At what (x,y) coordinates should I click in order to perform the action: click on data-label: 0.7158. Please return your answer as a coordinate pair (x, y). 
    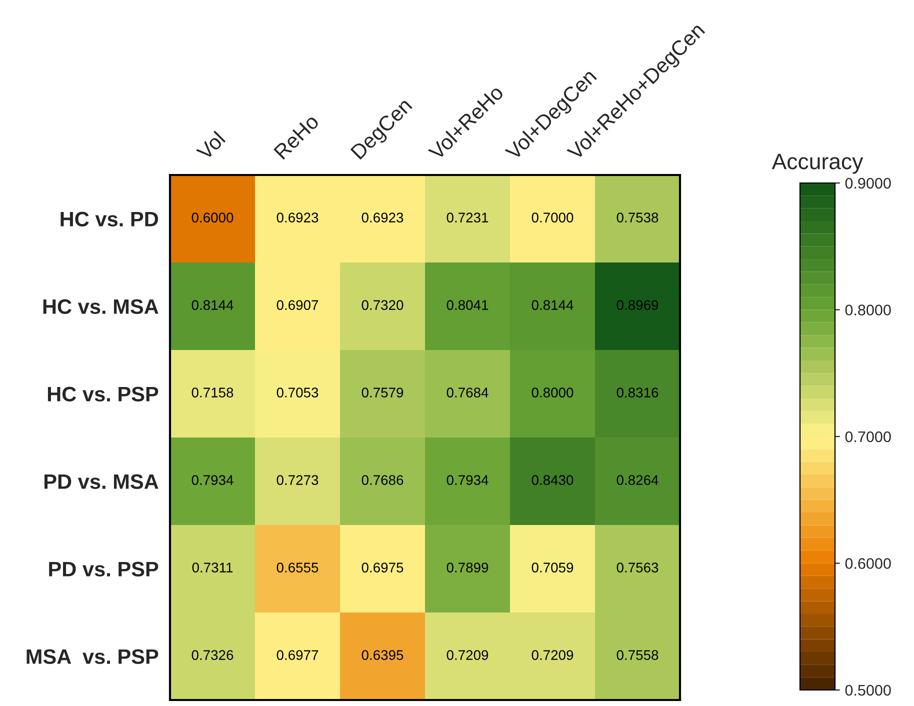
    Looking at the image, I should click on (213, 393).